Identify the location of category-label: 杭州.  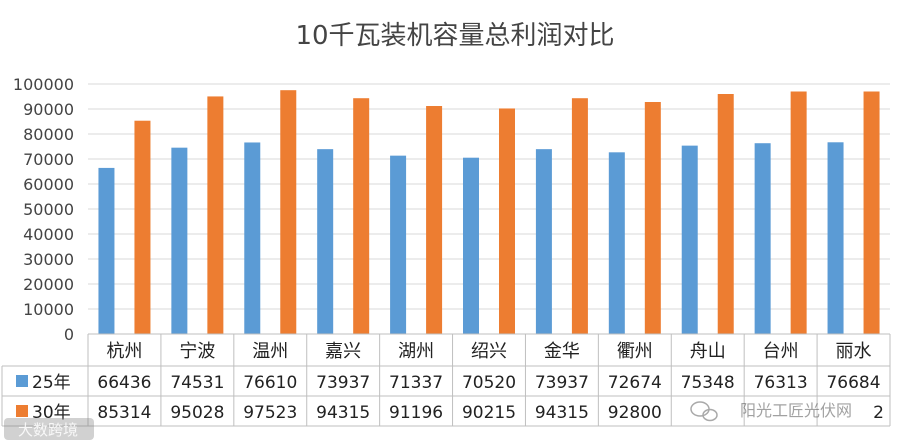
(124, 351).